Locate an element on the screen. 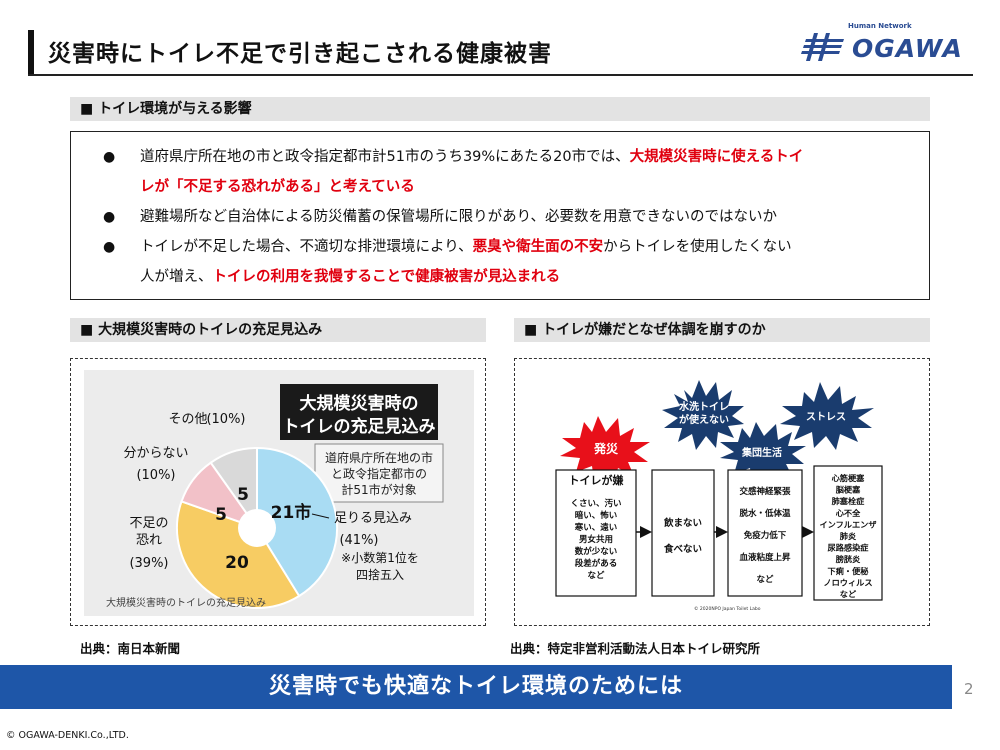 This screenshot has width=1000, height=750. flow-box1-line-4: 数が少ない is located at coordinates (596, 551).